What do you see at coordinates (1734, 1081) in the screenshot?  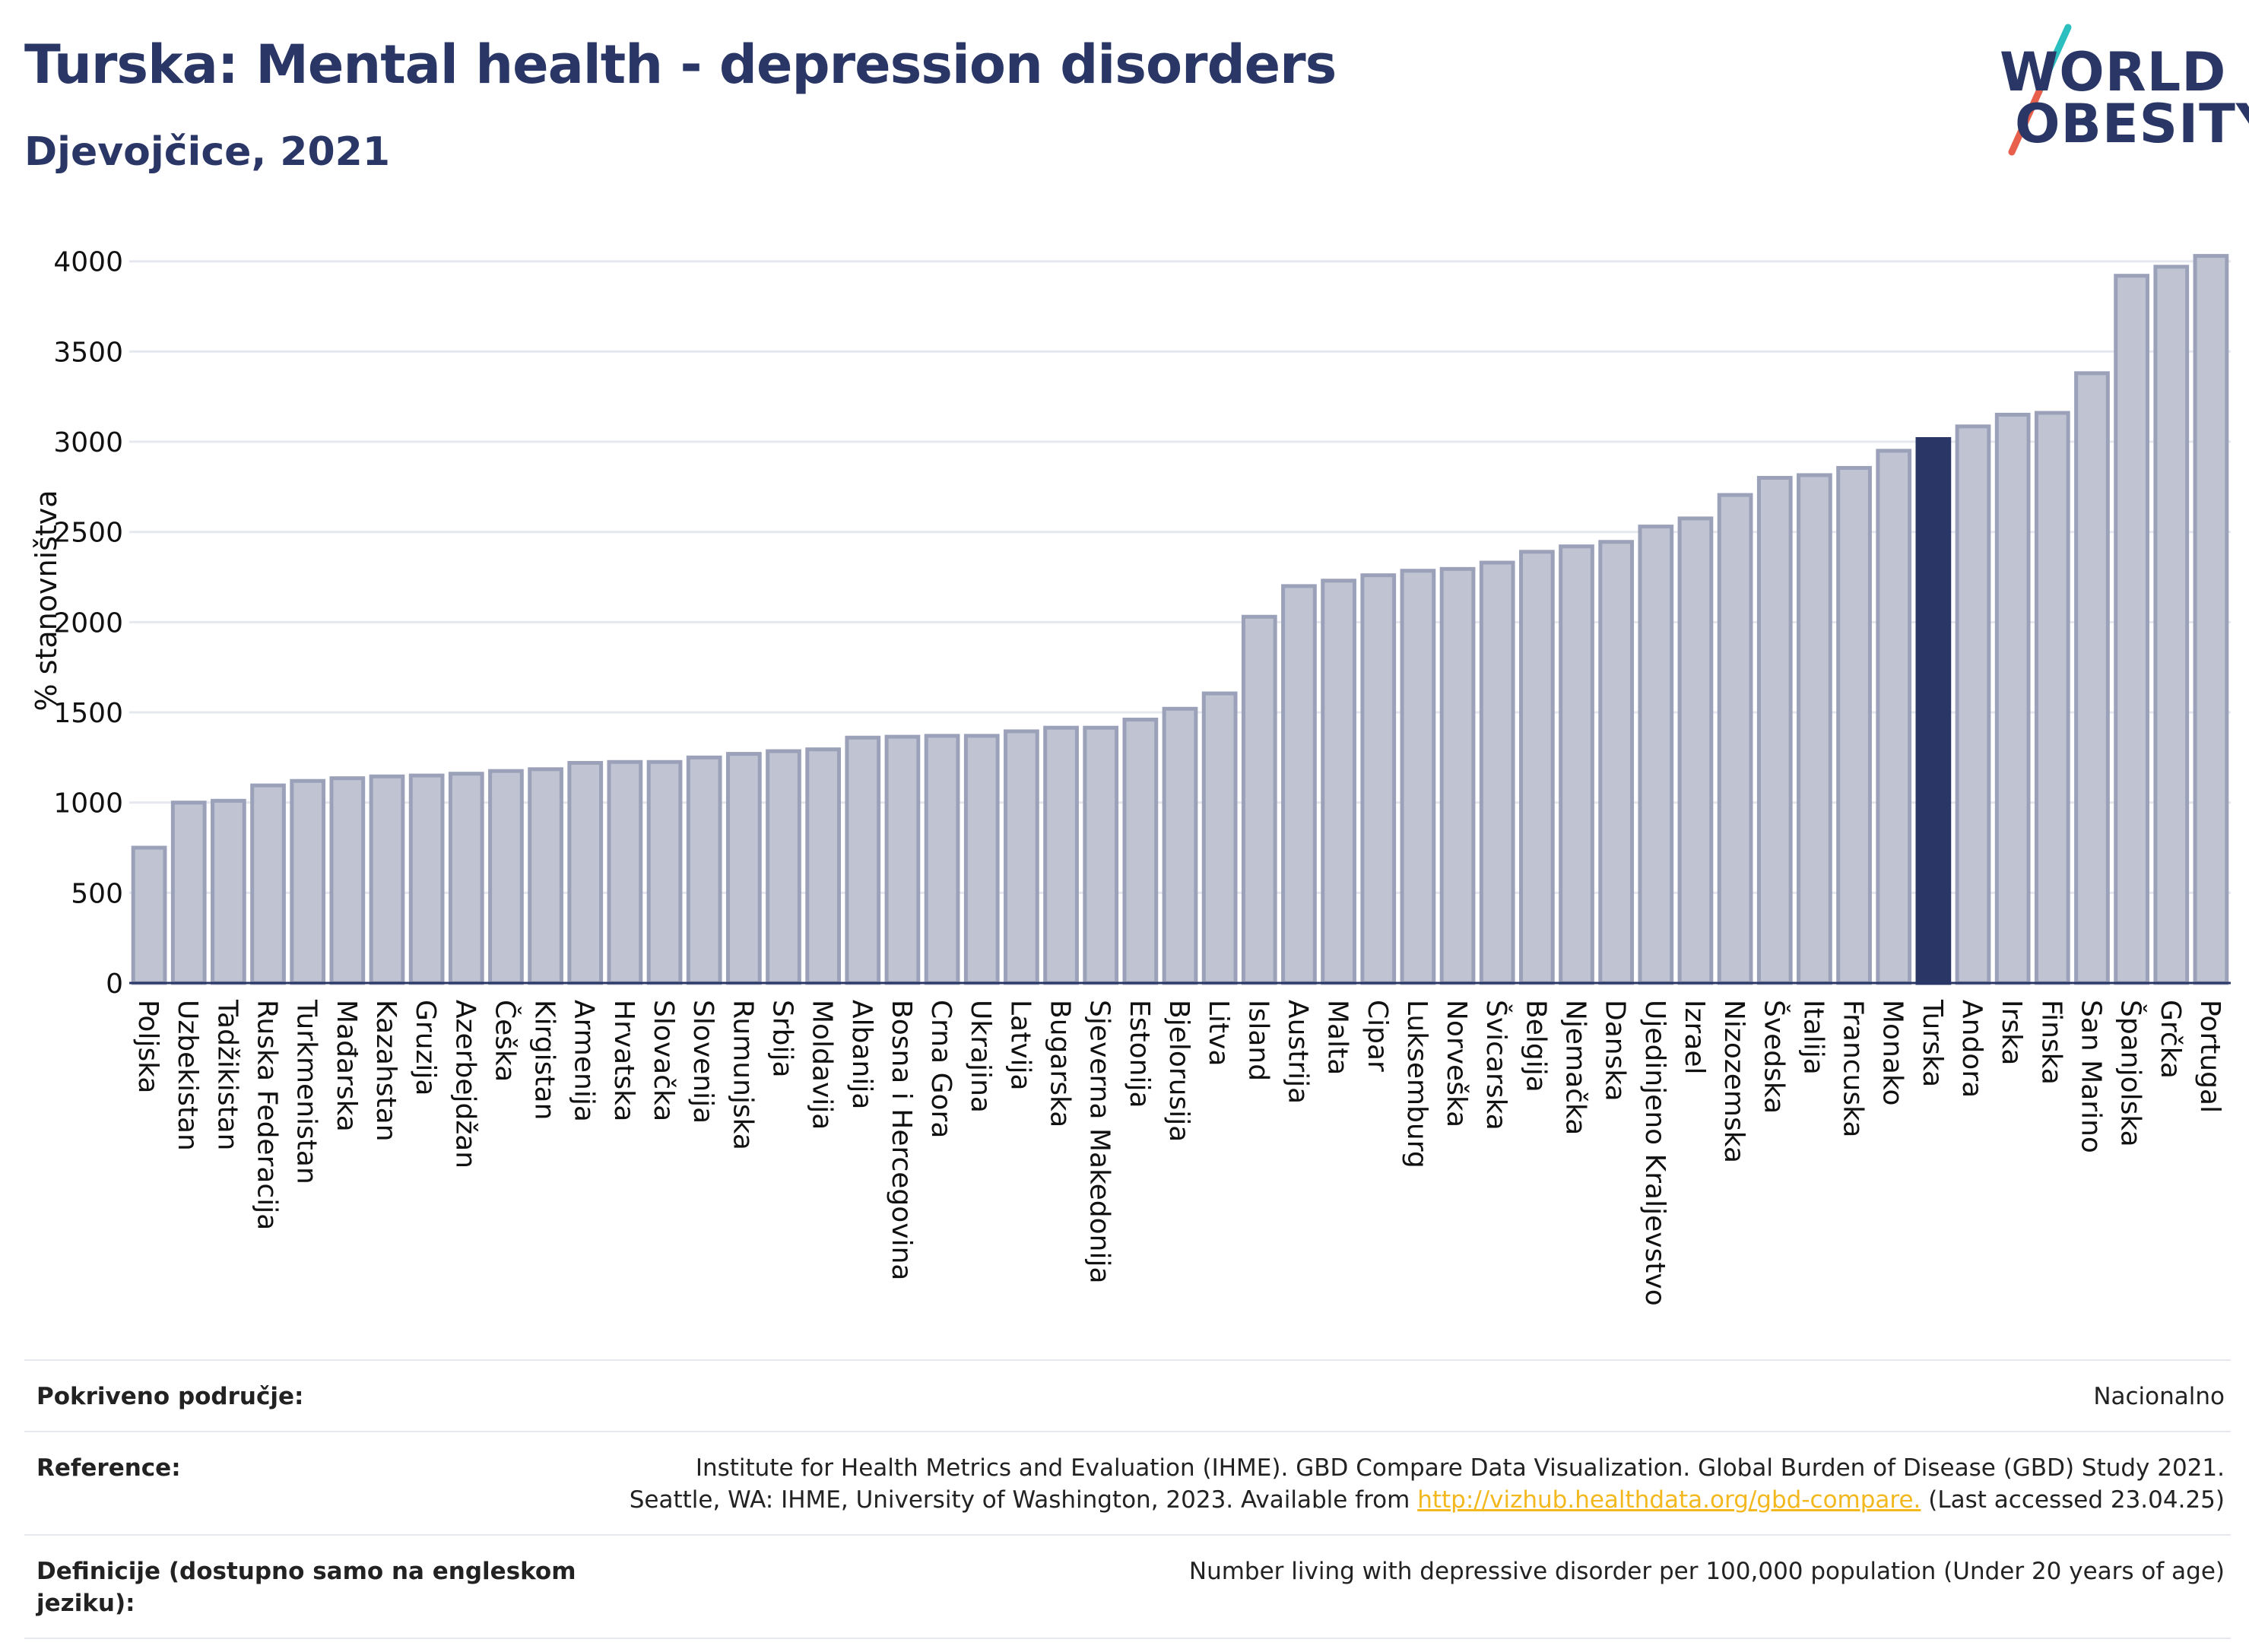 I see `x-tick-label: Nizozemska` at bounding box center [1734, 1081].